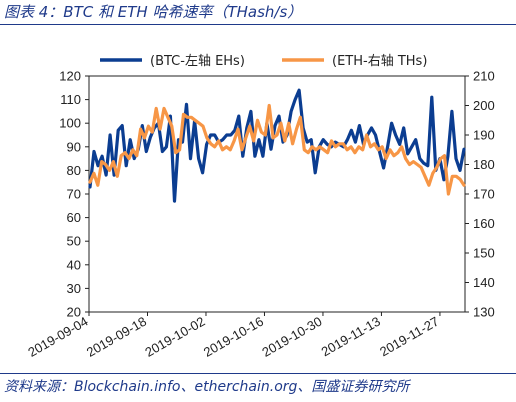  I want to click on right-tick-label: 180, so click(484, 164).